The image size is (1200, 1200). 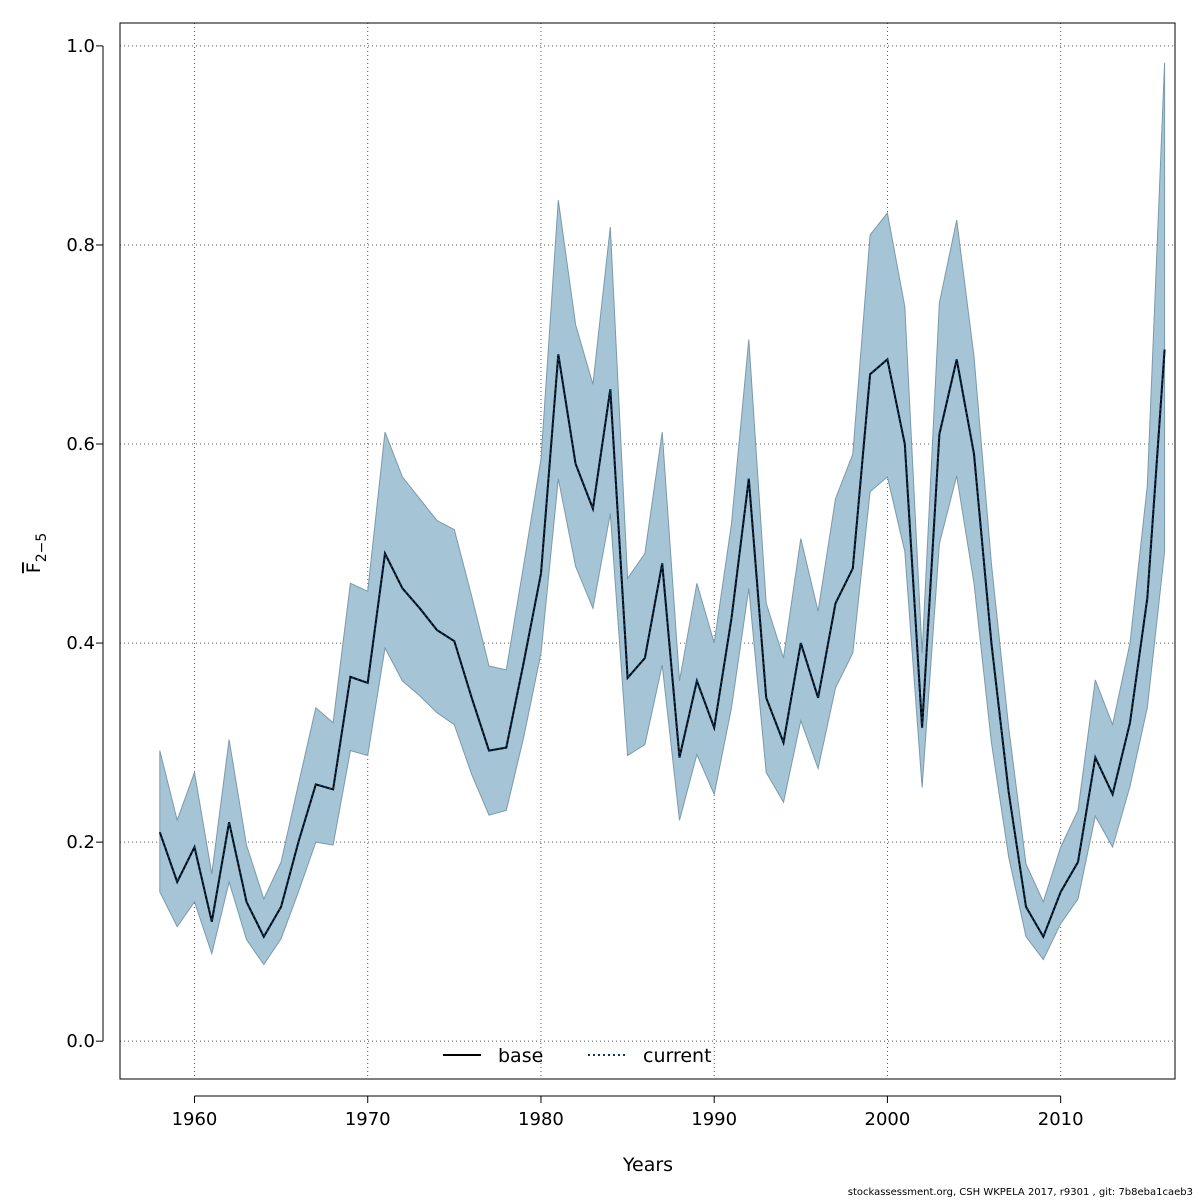 I want to click on x-axis: 1960 1970 1980 1990 2000 2010, so click(x=628, y=1112).